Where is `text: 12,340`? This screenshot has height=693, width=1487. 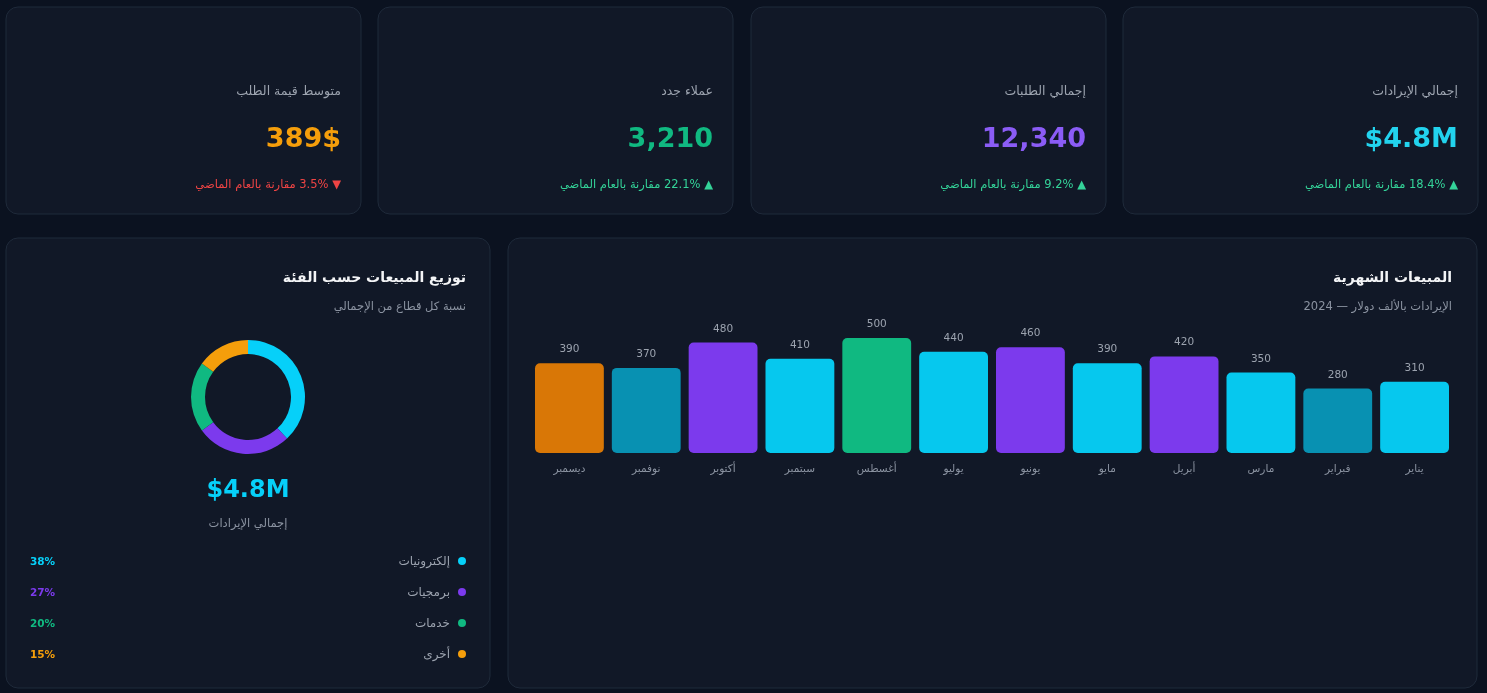 text: 12,340 is located at coordinates (1033, 137).